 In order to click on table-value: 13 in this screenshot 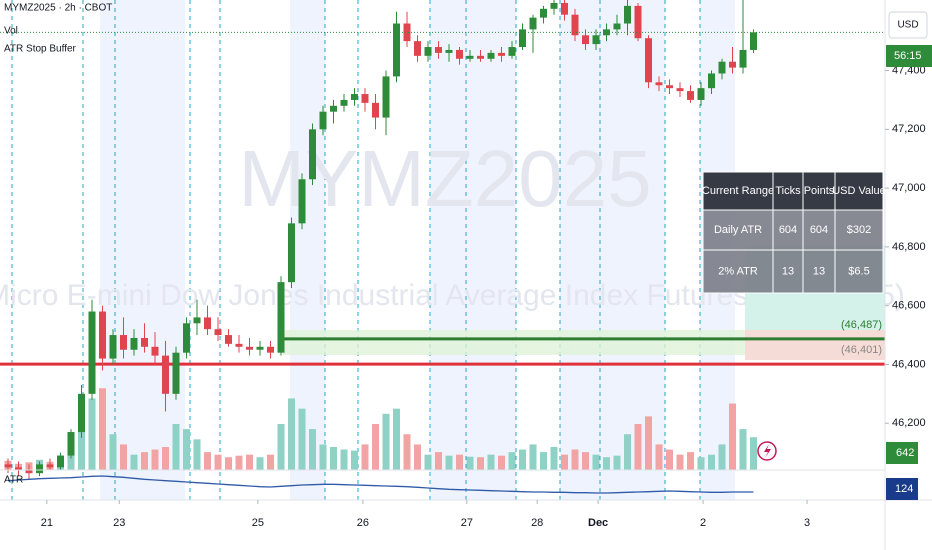, I will do `click(819, 271)`.